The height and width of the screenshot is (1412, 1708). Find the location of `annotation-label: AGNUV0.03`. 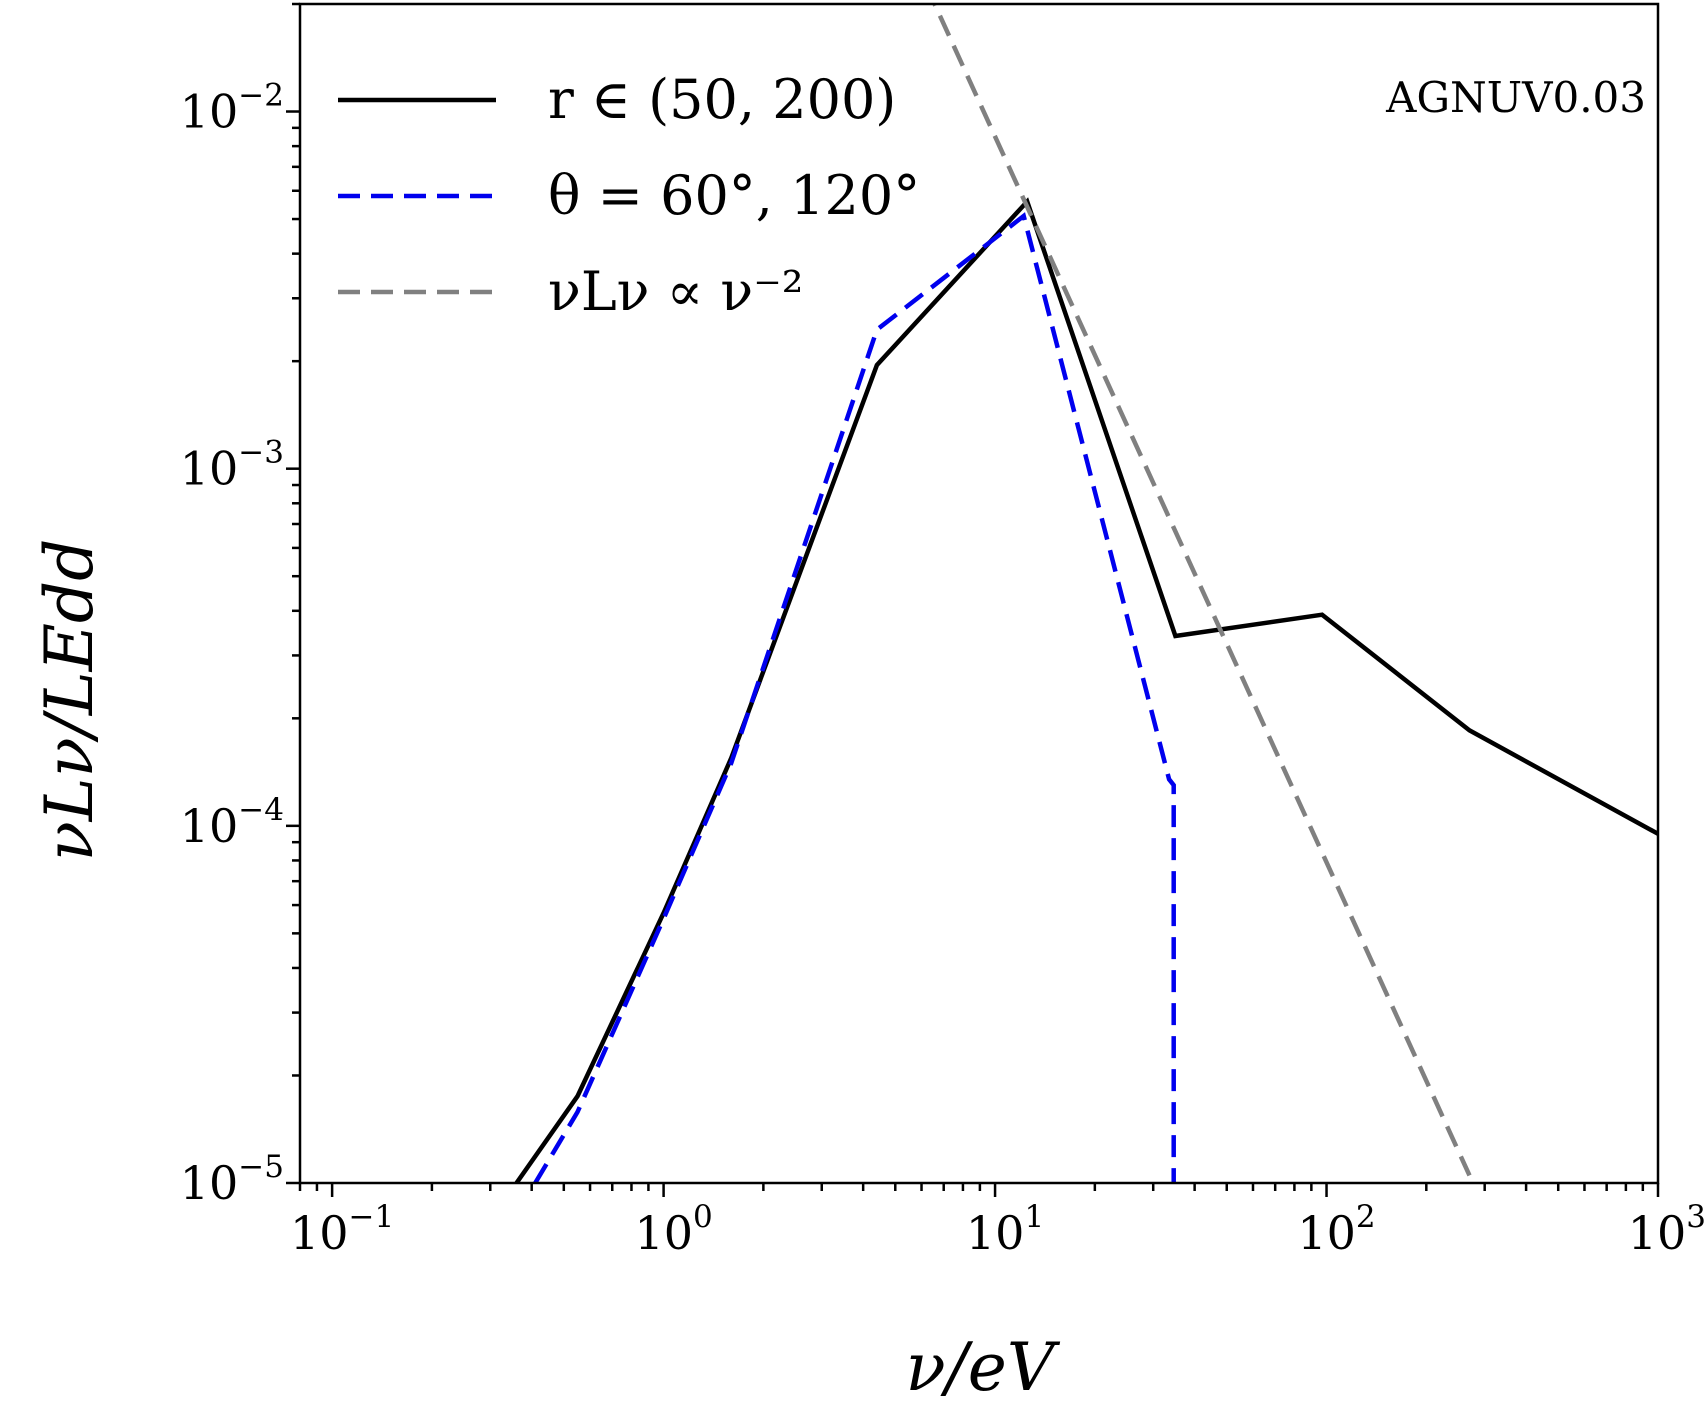

annotation-label: AGNUV0.03 is located at coordinates (1515, 97).